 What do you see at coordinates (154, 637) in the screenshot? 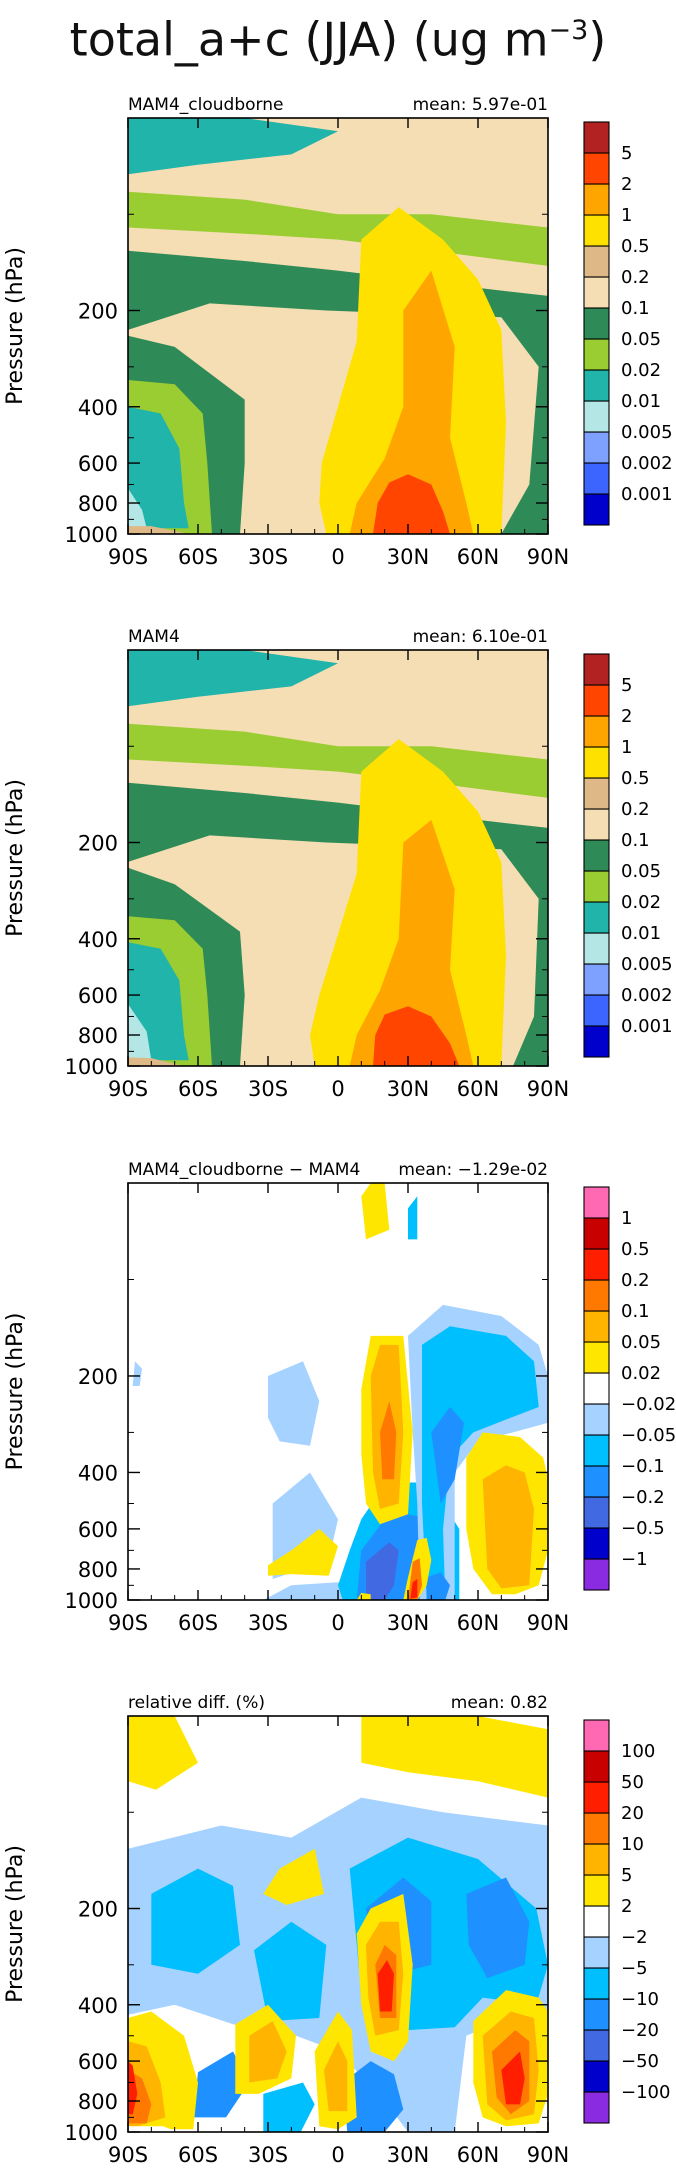
I see `panel-label: MAM4` at bounding box center [154, 637].